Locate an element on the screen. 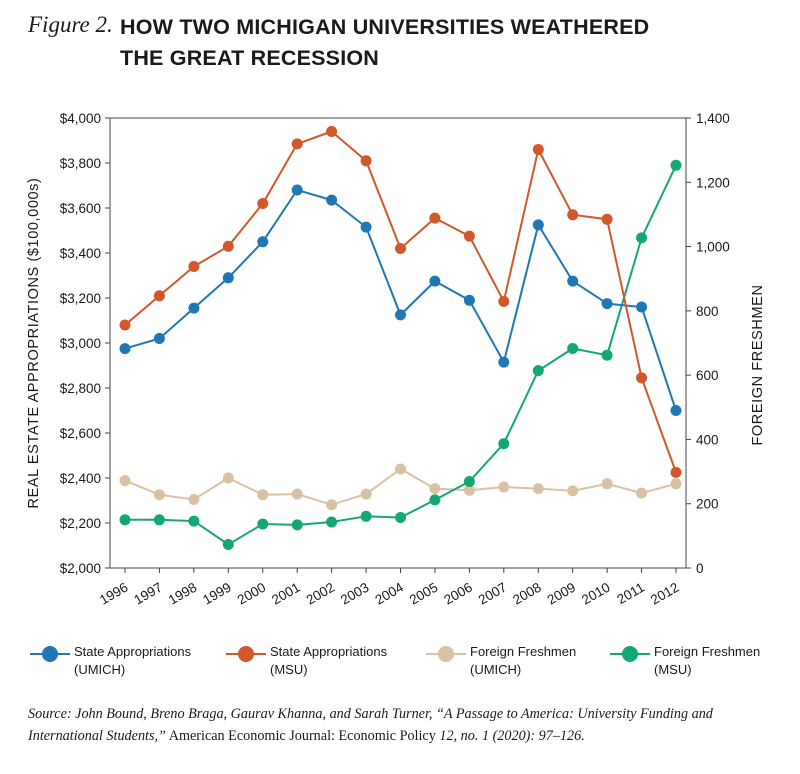 This screenshot has height=774, width=800. legend-label: State Appropriations (MSU) is located at coordinates (345, 661).